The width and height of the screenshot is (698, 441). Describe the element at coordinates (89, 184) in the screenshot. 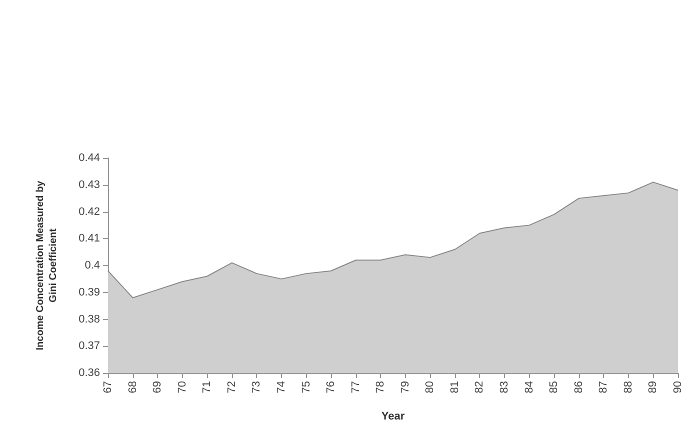

I see `y-tick-label: 0.43` at that location.